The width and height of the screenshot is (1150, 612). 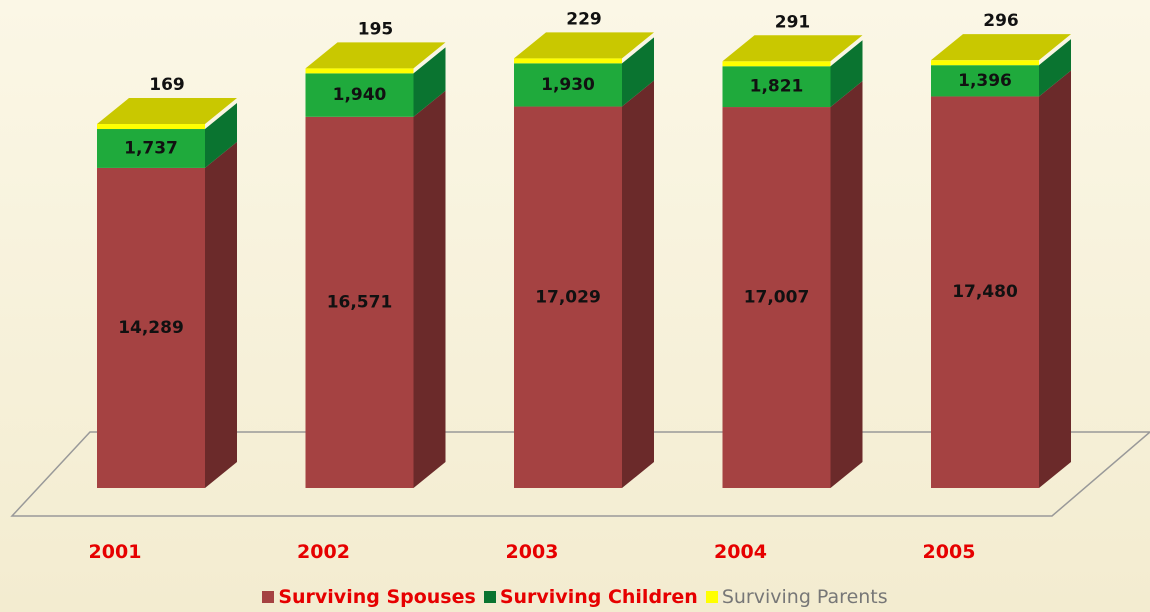 I want to click on legend-swatch-children, so click(x=489, y=597).